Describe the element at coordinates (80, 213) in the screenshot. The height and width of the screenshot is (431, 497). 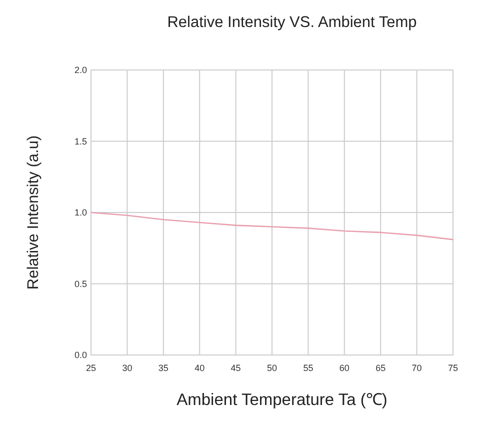
I see `y-tick-label: 1.0` at that location.